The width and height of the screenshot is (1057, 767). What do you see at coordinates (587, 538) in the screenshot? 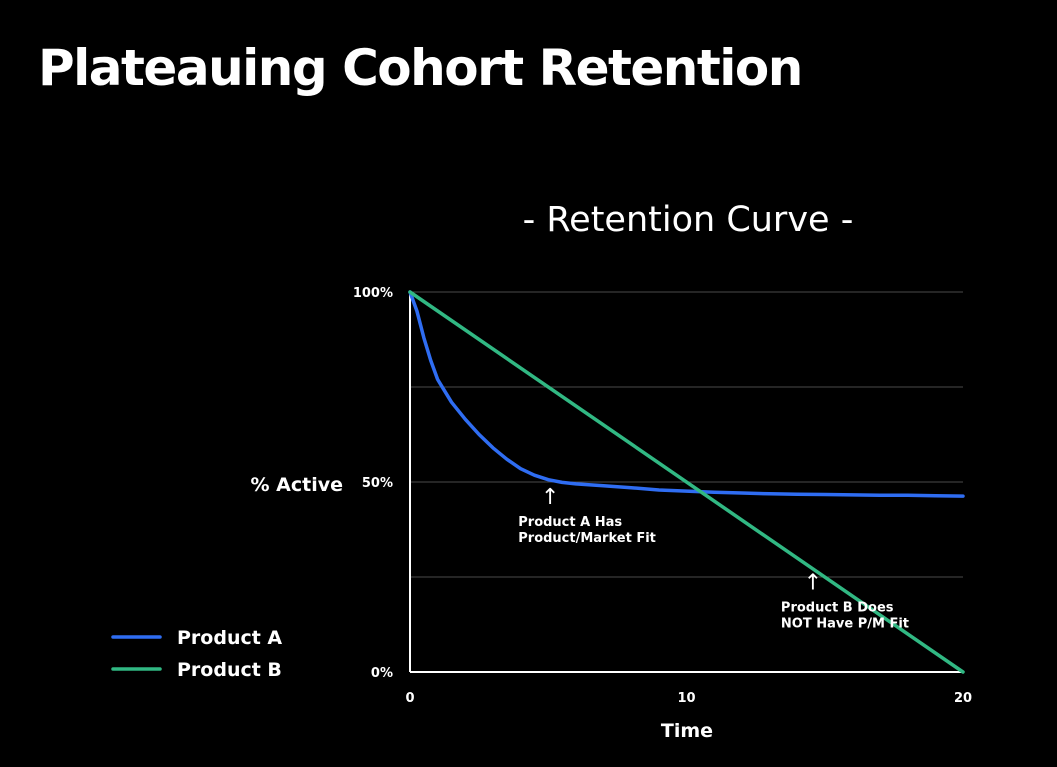
I see `annotation-text: Product/Market Fit` at bounding box center [587, 538].